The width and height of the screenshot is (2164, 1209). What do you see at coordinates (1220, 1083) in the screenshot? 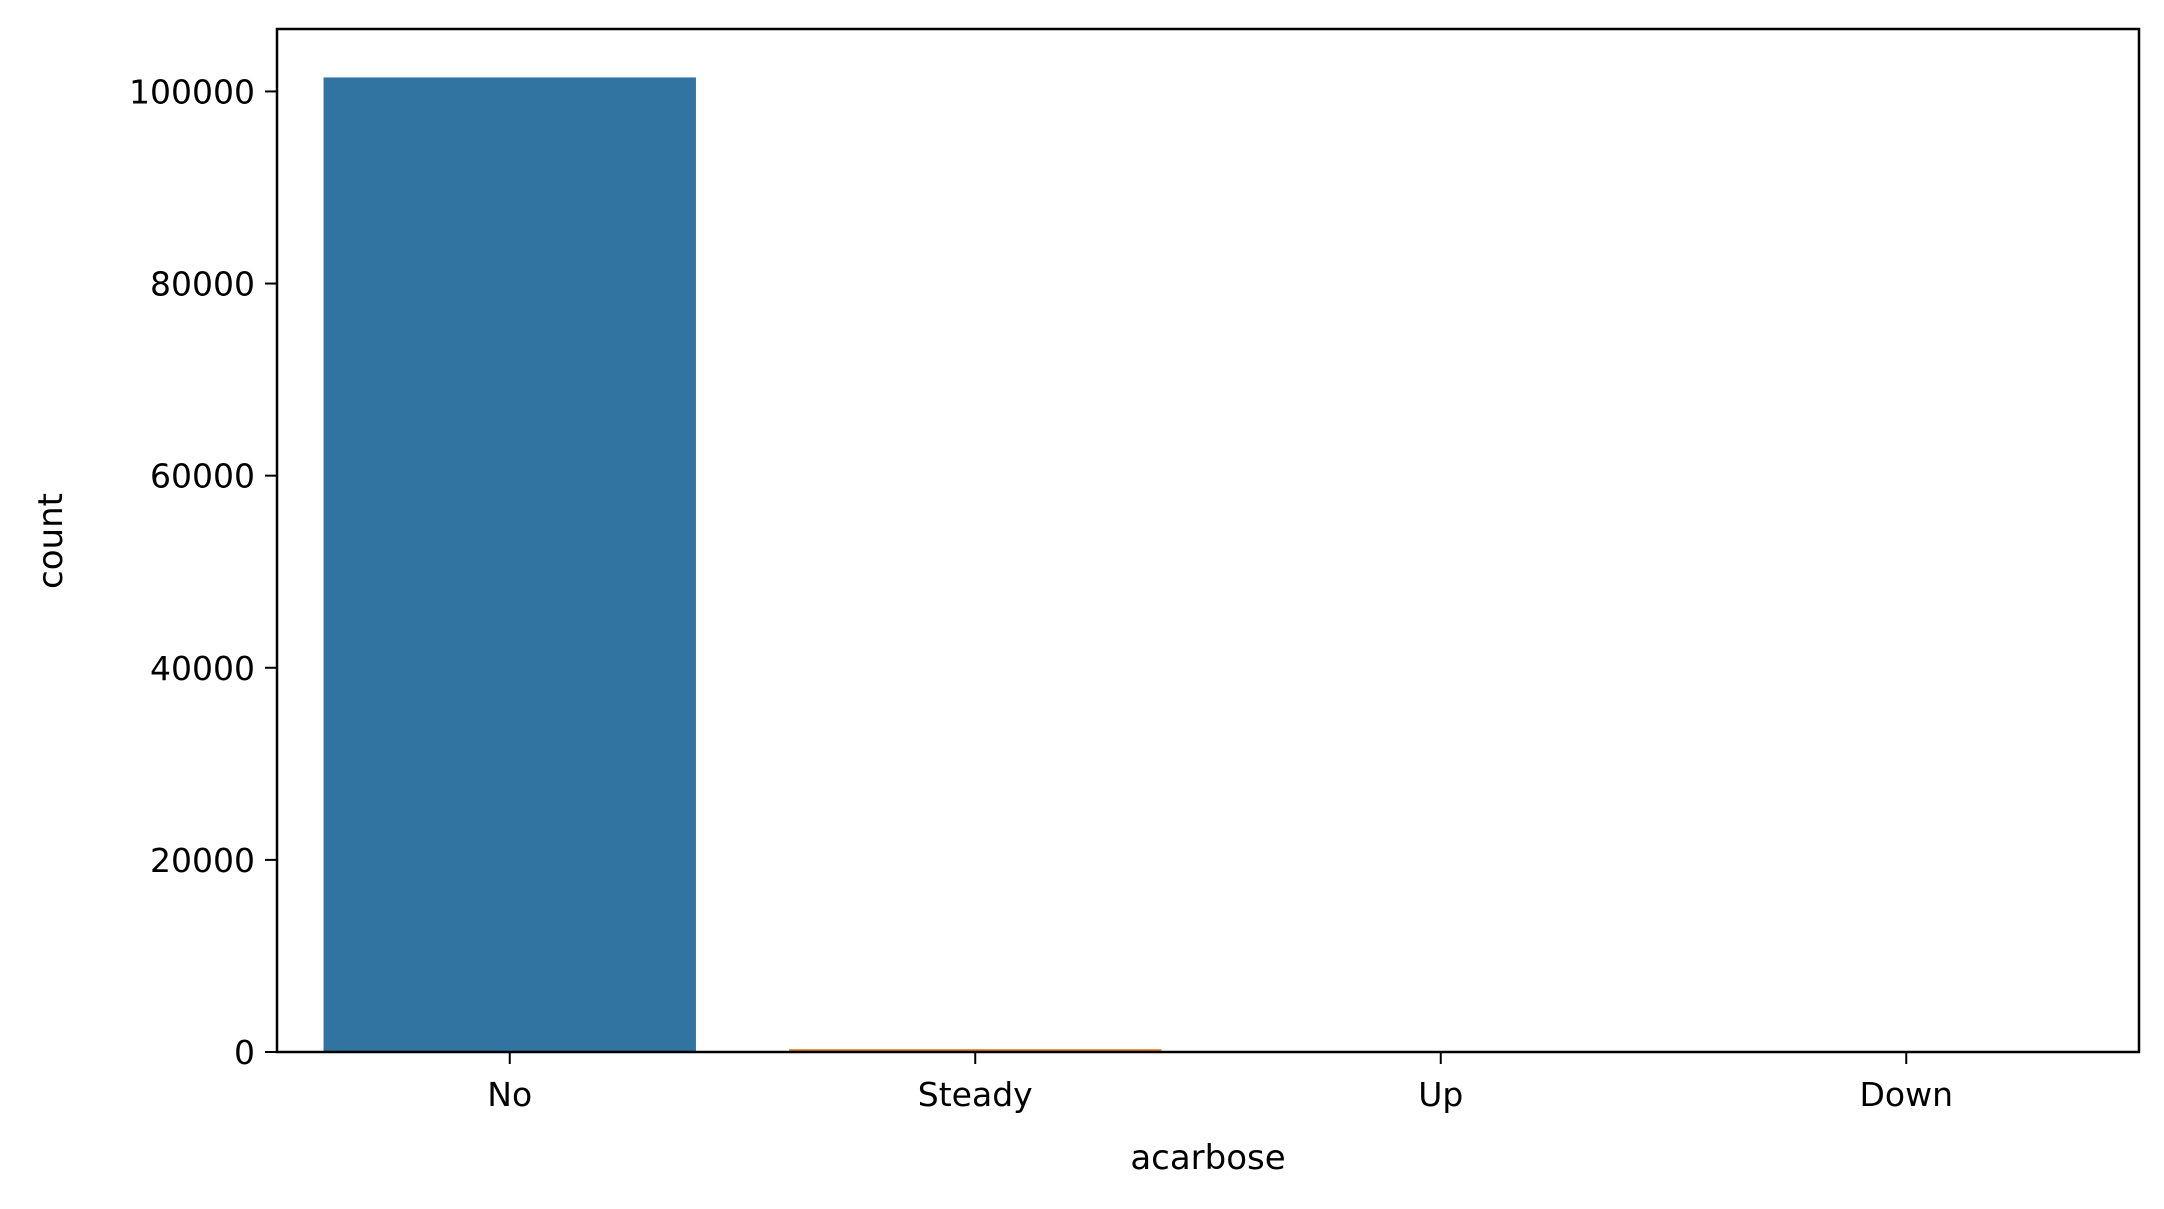
I see `x-axis: No Steady Up Down` at bounding box center [1220, 1083].